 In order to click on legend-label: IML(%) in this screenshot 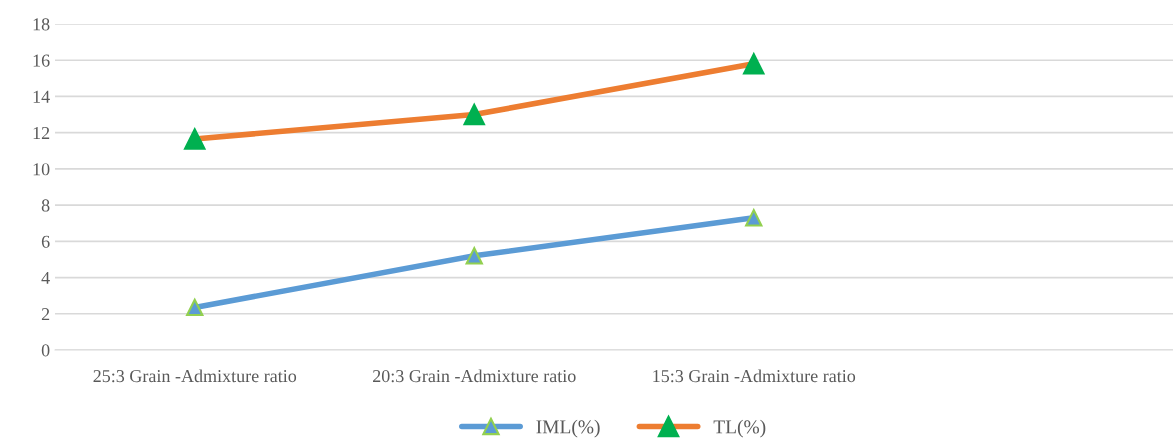, I will do `click(568, 428)`.